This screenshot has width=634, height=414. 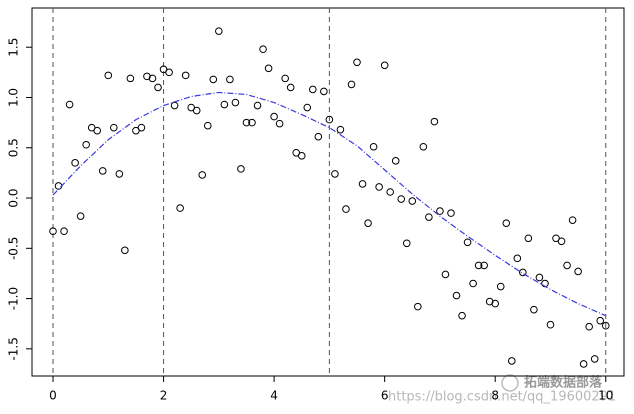 I want to click on watermark-url: https://blog.csdn.net/qq_19600291, so click(x=502, y=397).